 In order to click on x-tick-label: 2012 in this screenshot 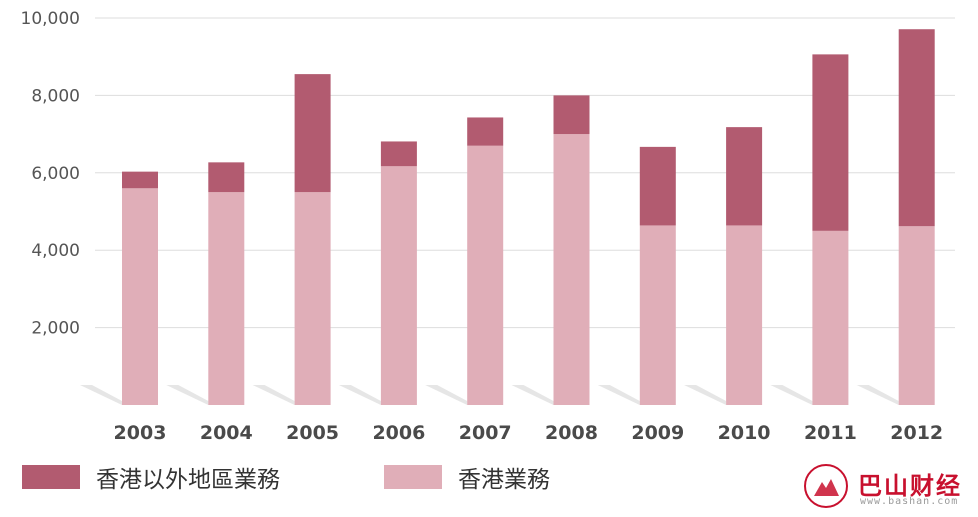, I will do `click(916, 433)`.